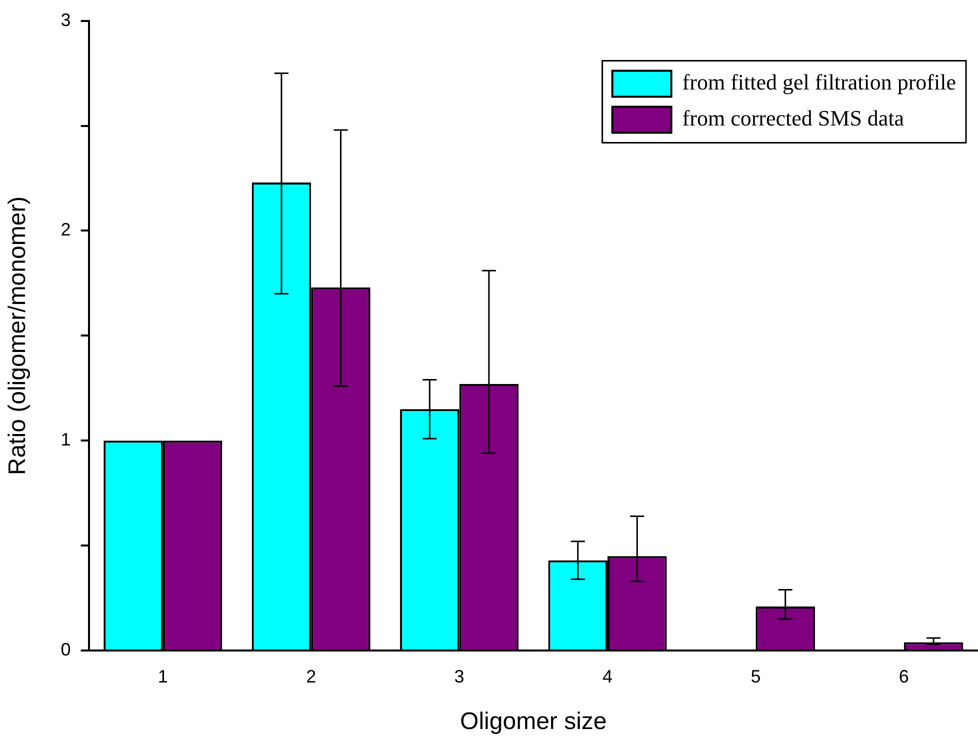 Image resolution: width=978 pixels, height=751 pixels. Describe the element at coordinates (65, 230) in the screenshot. I see `y-tick-label: 2` at that location.